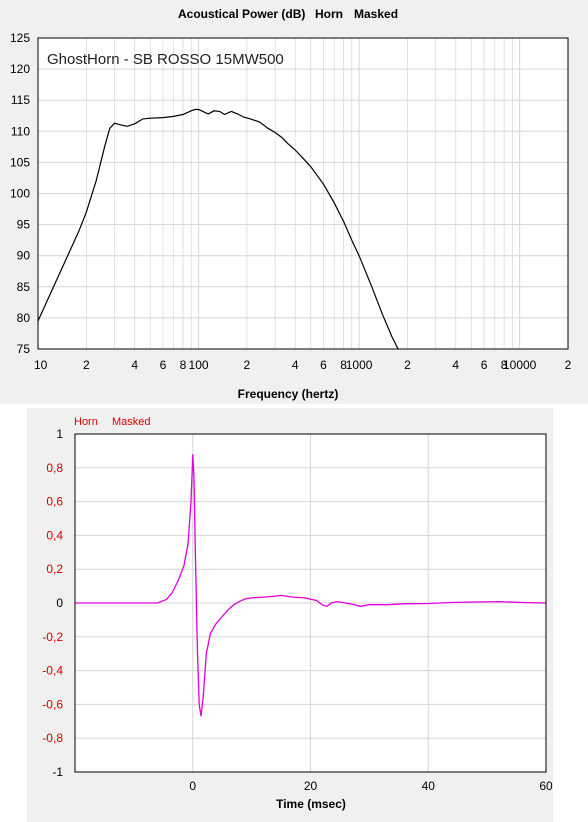  What do you see at coordinates (24, 318) in the screenshot?
I see `y-tick-label: 80` at bounding box center [24, 318].